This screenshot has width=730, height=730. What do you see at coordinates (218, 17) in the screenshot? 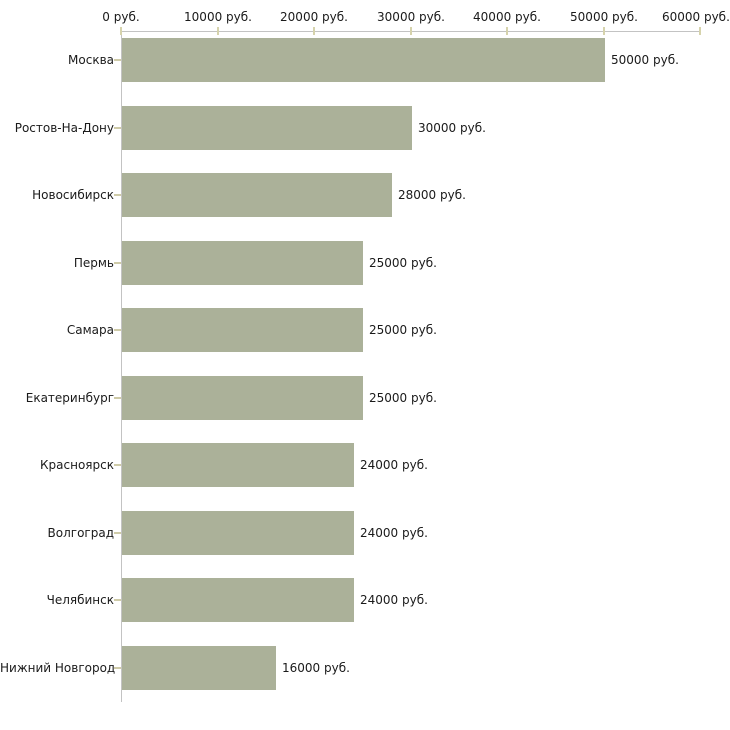
I see `x-axis-tick-label: 10000 руб.` at bounding box center [218, 17].